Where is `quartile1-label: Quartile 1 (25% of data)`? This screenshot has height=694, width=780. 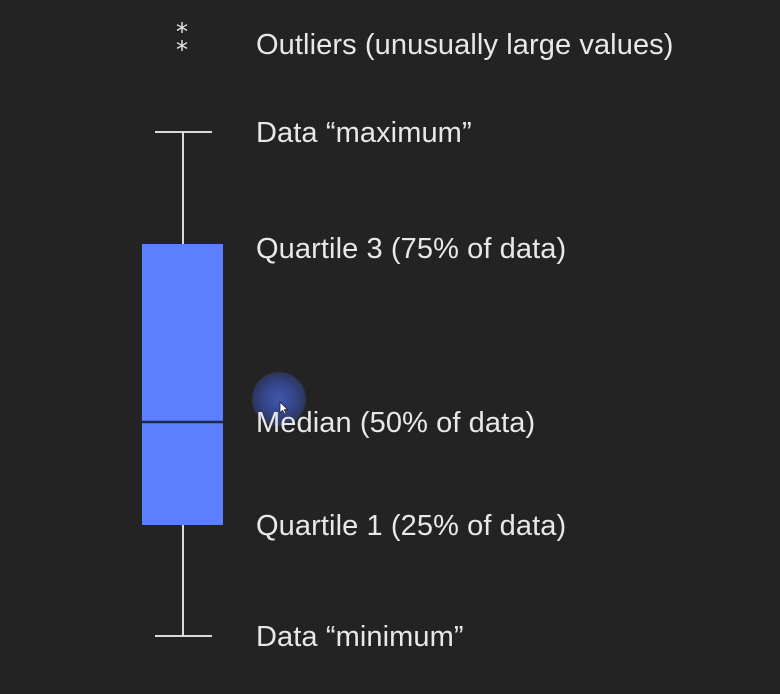
quartile1-label: Quartile 1 (25% of data) is located at coordinates (411, 526).